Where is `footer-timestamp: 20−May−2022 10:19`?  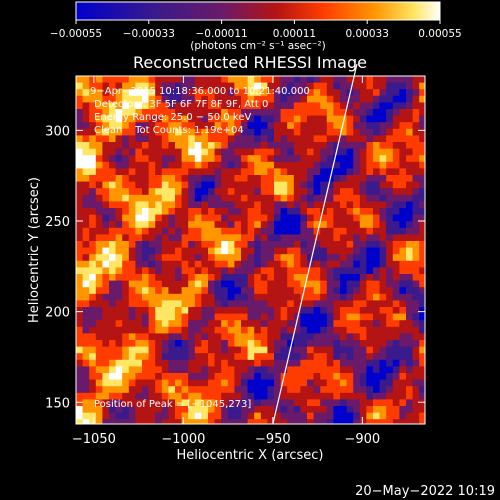 footer-timestamp: 20−May−2022 10:19 is located at coordinates (425, 491).